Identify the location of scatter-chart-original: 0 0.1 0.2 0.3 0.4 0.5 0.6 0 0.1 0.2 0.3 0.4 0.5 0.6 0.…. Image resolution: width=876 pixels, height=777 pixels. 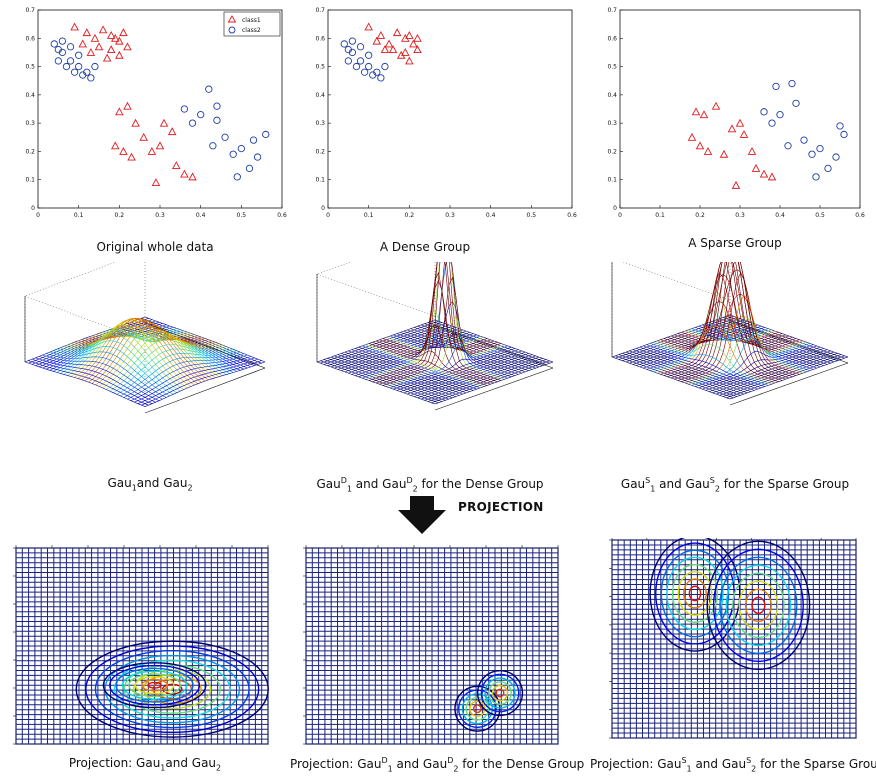
(155, 113).